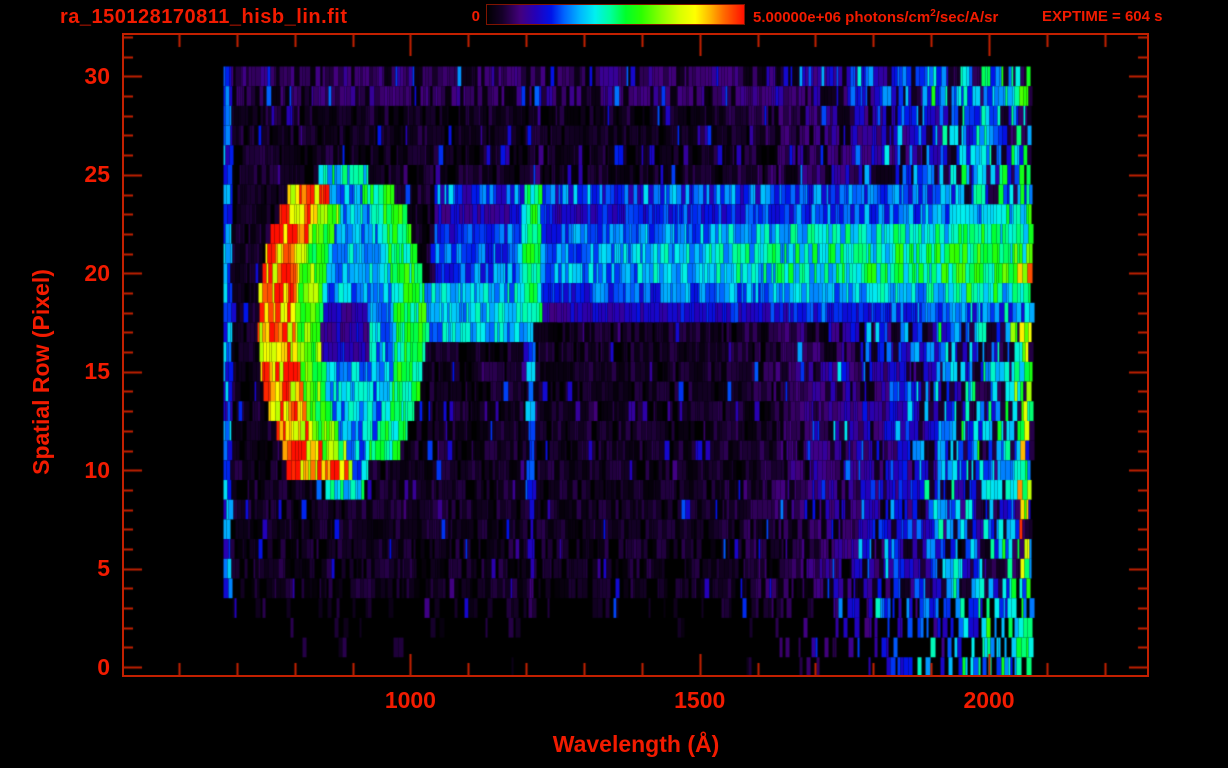 Image resolution: width=1228 pixels, height=768 pixels. Describe the element at coordinates (103, 568) in the screenshot. I see `y-tick-label: 5` at that location.